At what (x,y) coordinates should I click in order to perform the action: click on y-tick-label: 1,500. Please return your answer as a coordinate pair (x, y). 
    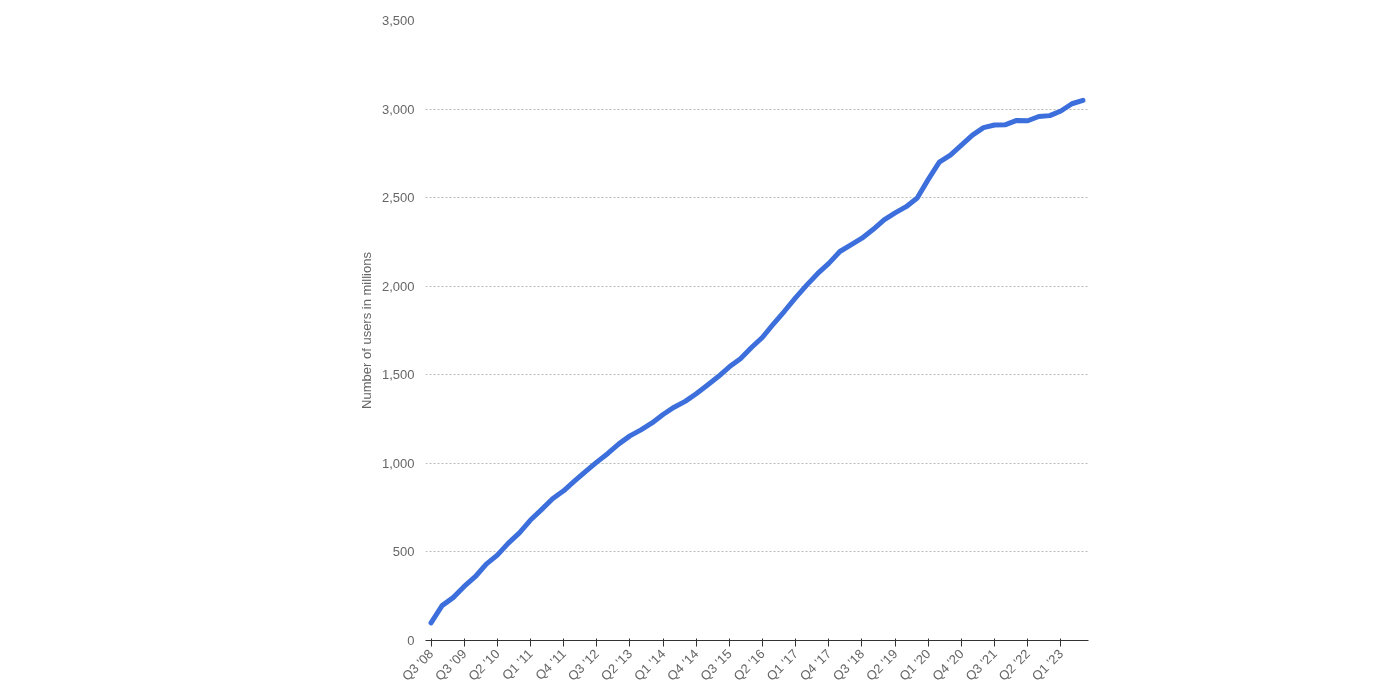
    Looking at the image, I should click on (398, 375).